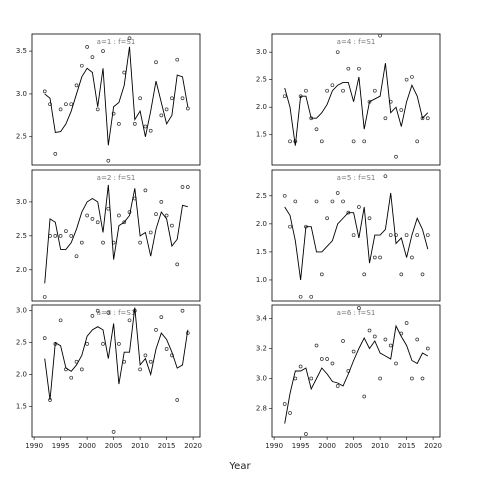 The image size is (480, 480). Describe the element at coordinates (239, 466) in the screenshot. I see `x-axis-label: Year` at that location.